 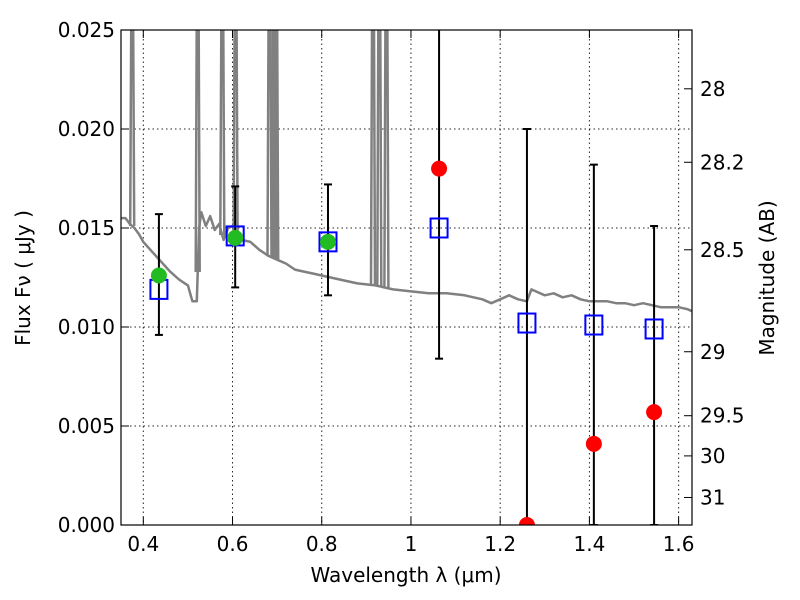 What do you see at coordinates (86, 228) in the screenshot?
I see `y-tick-label: 0.015` at bounding box center [86, 228].